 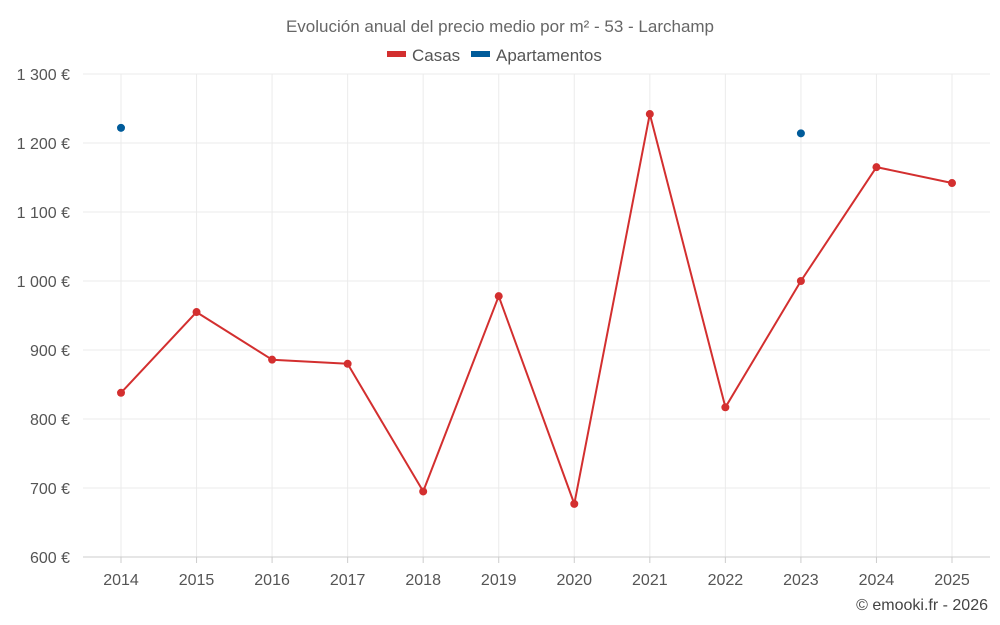 I want to click on data-point-apartamentos-2023, so click(x=800, y=133).